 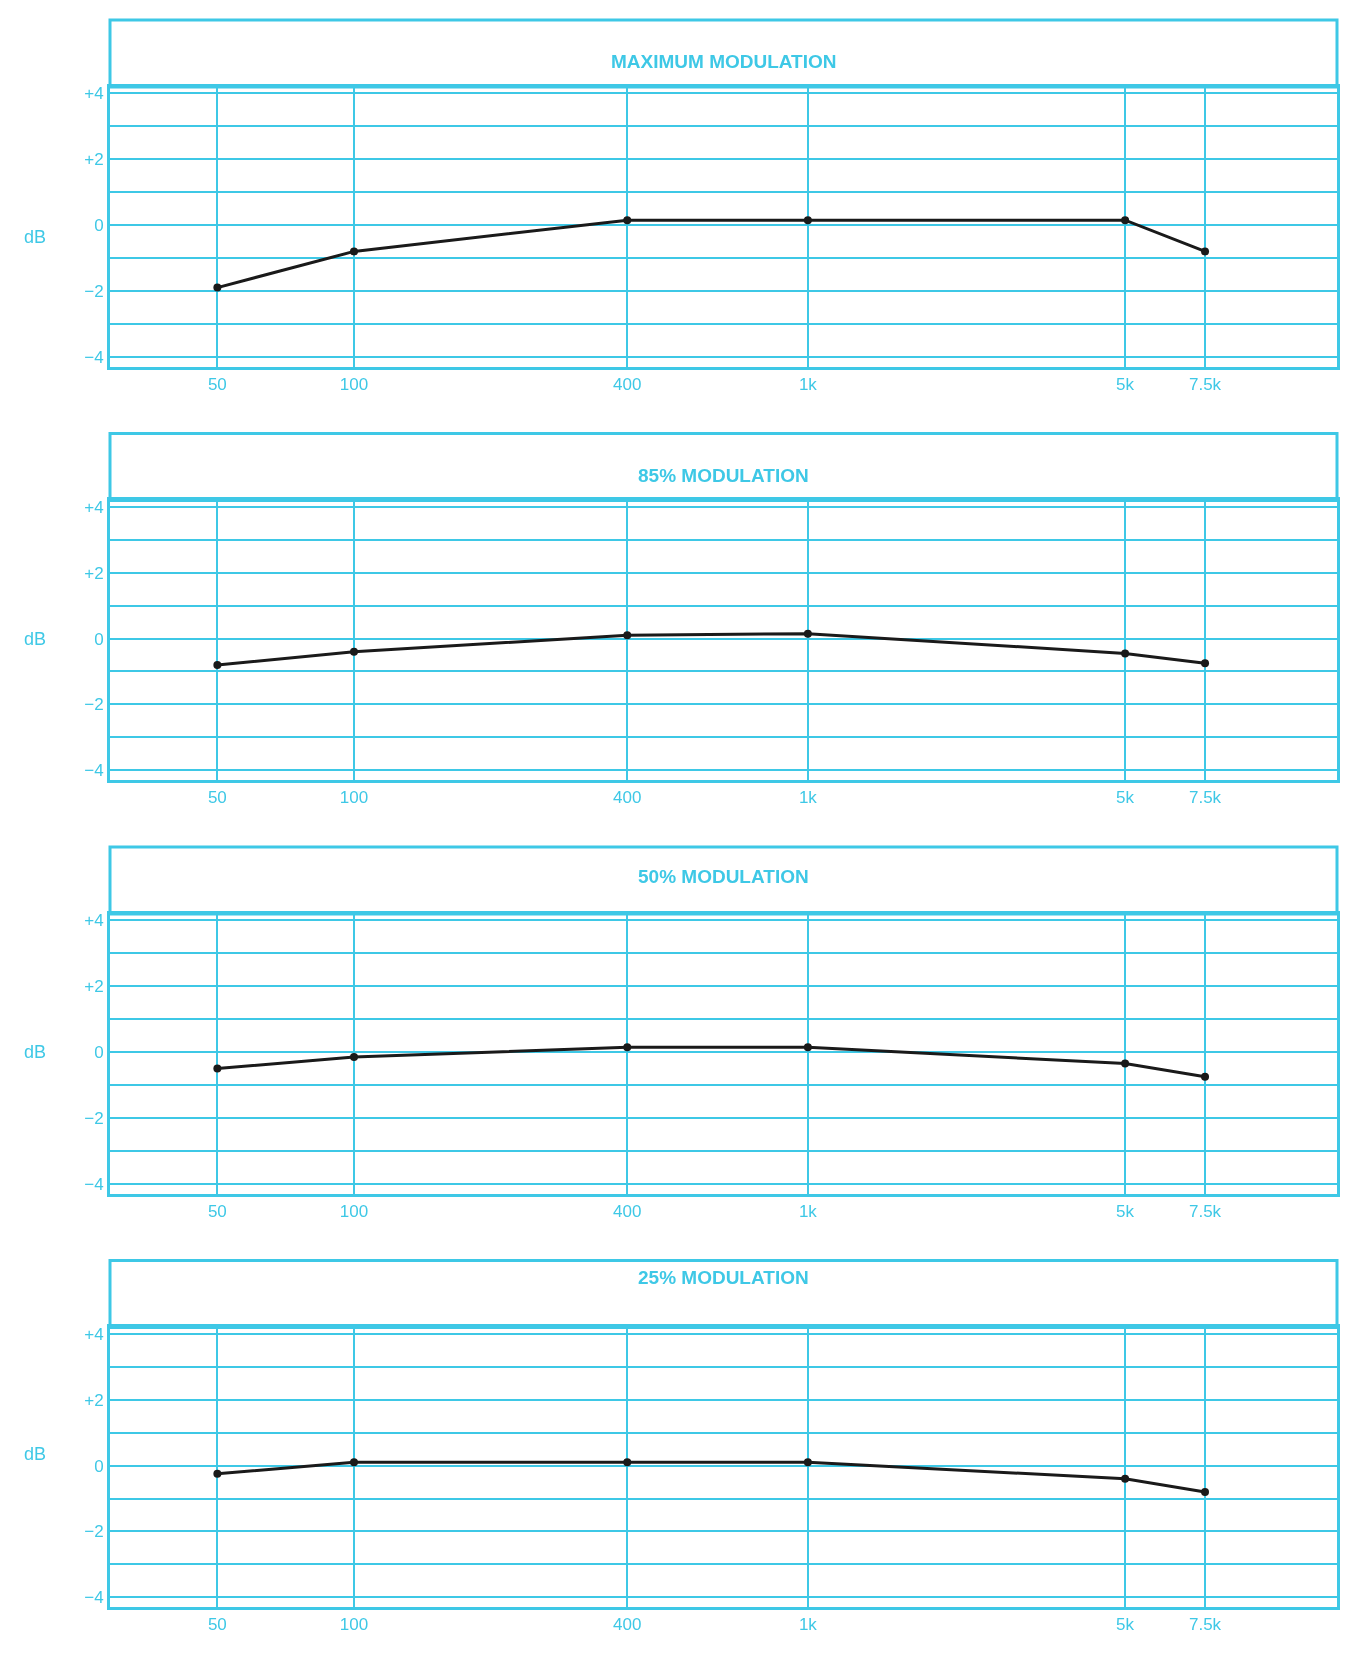 What do you see at coordinates (723, 876) in the screenshot?
I see `chart-title: 50% MODULATION` at bounding box center [723, 876].